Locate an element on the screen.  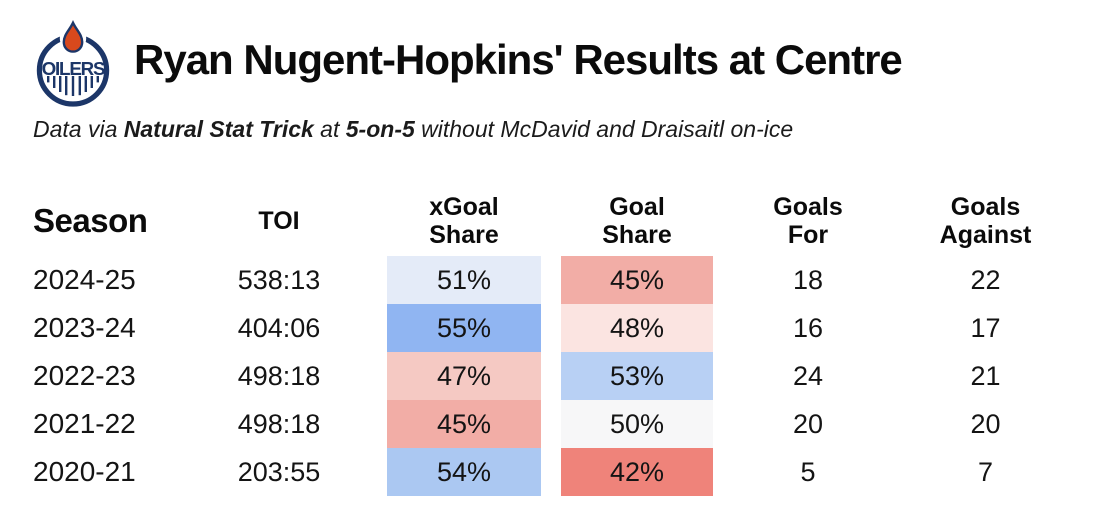
xgoal-share-value: 47% is located at coordinates (464, 376).